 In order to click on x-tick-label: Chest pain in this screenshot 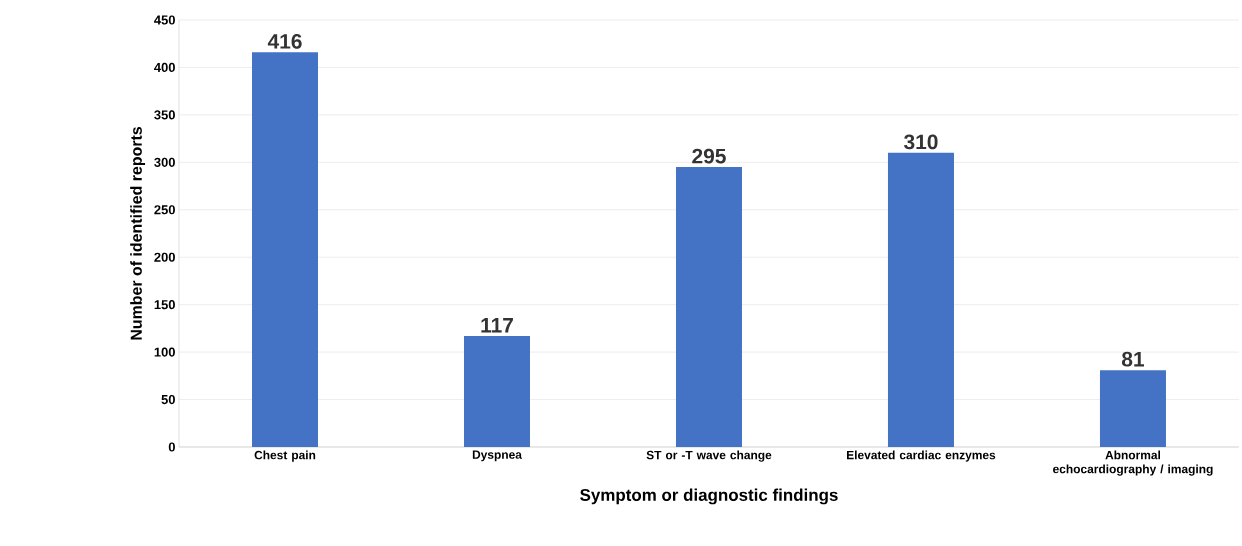, I will do `click(285, 456)`.